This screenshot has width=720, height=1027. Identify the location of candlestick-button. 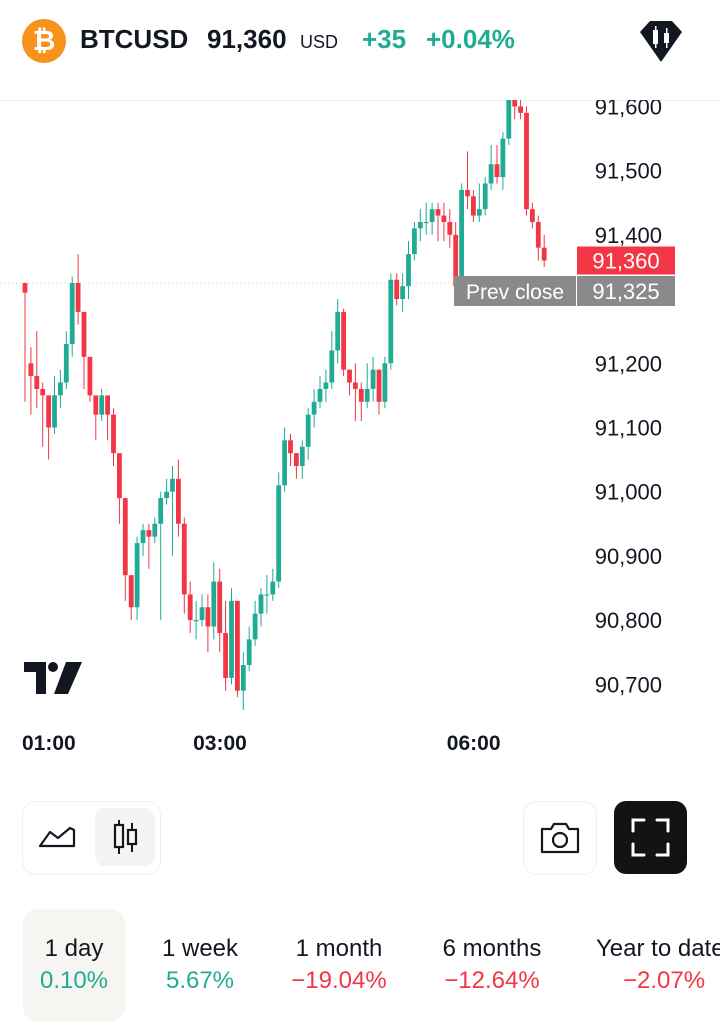
(125, 837).